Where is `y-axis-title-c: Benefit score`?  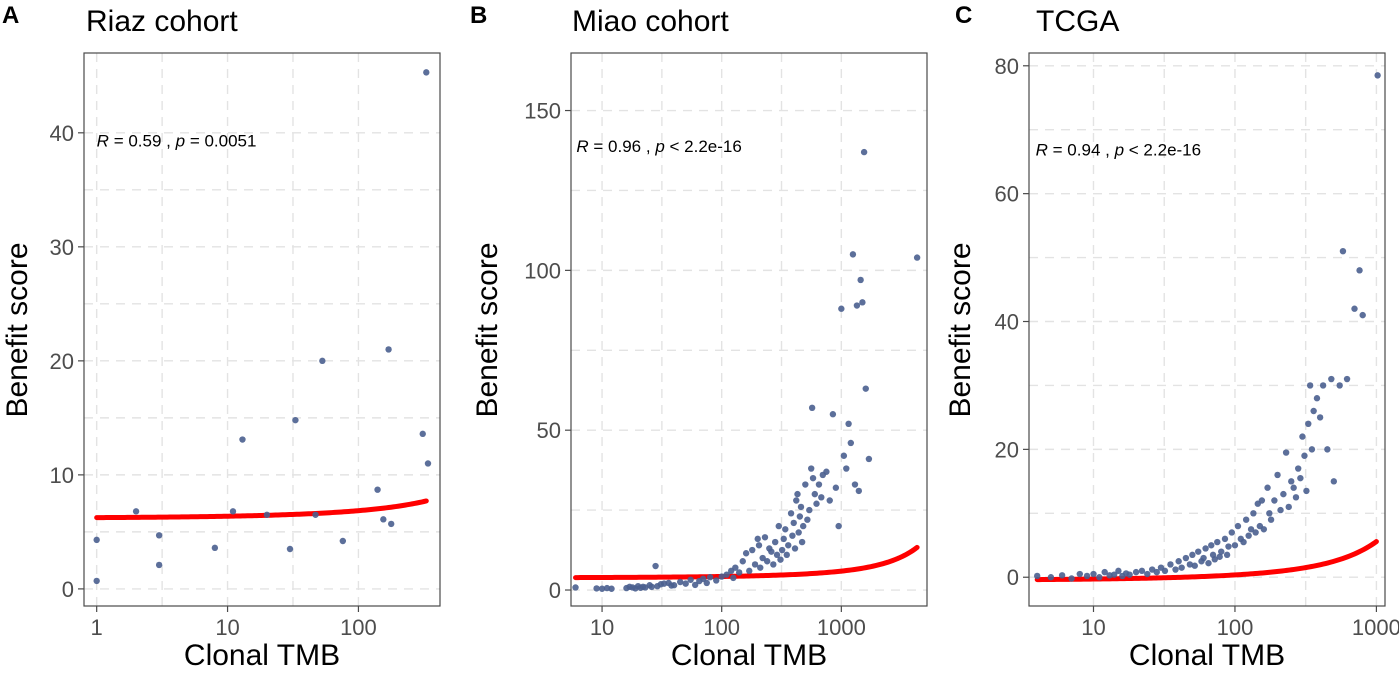 y-axis-title-c: Benefit score is located at coordinates (960, 329).